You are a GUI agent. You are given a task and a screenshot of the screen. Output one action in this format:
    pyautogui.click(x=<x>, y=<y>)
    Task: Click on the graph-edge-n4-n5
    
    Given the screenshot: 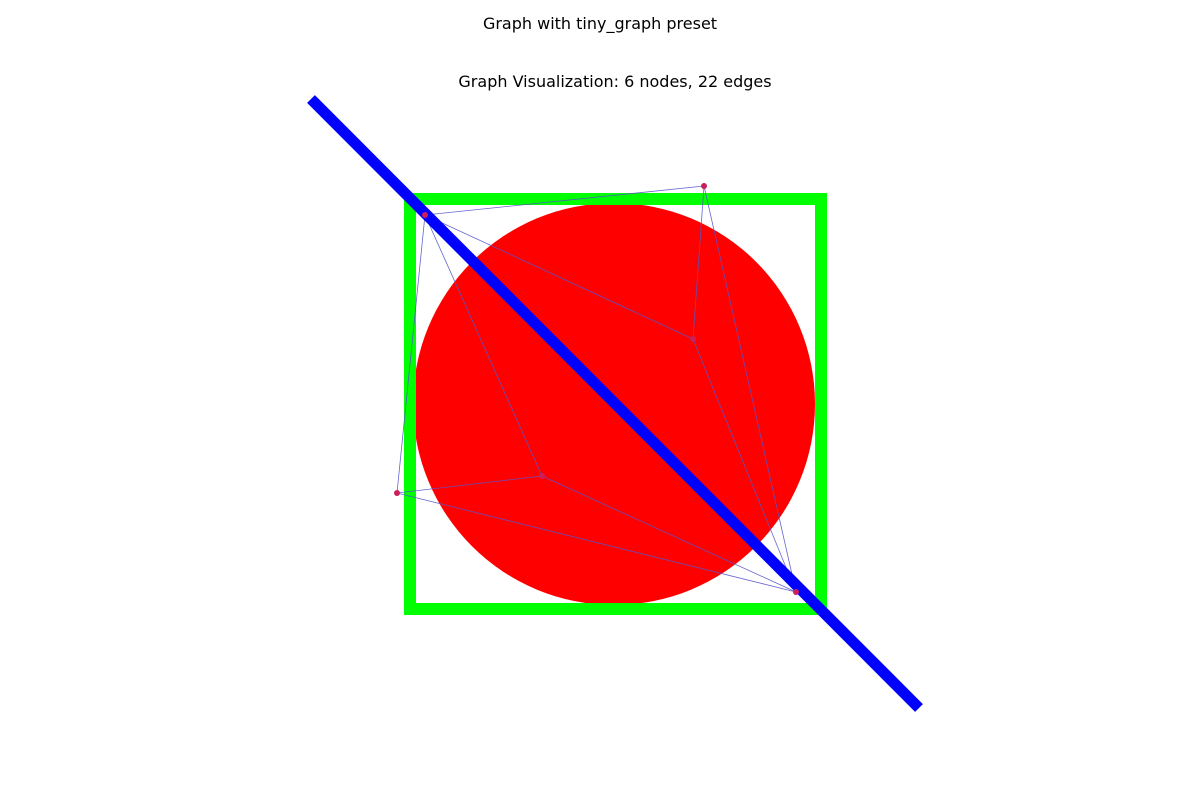 What is the action you would take?
    pyautogui.click(x=669, y=534)
    